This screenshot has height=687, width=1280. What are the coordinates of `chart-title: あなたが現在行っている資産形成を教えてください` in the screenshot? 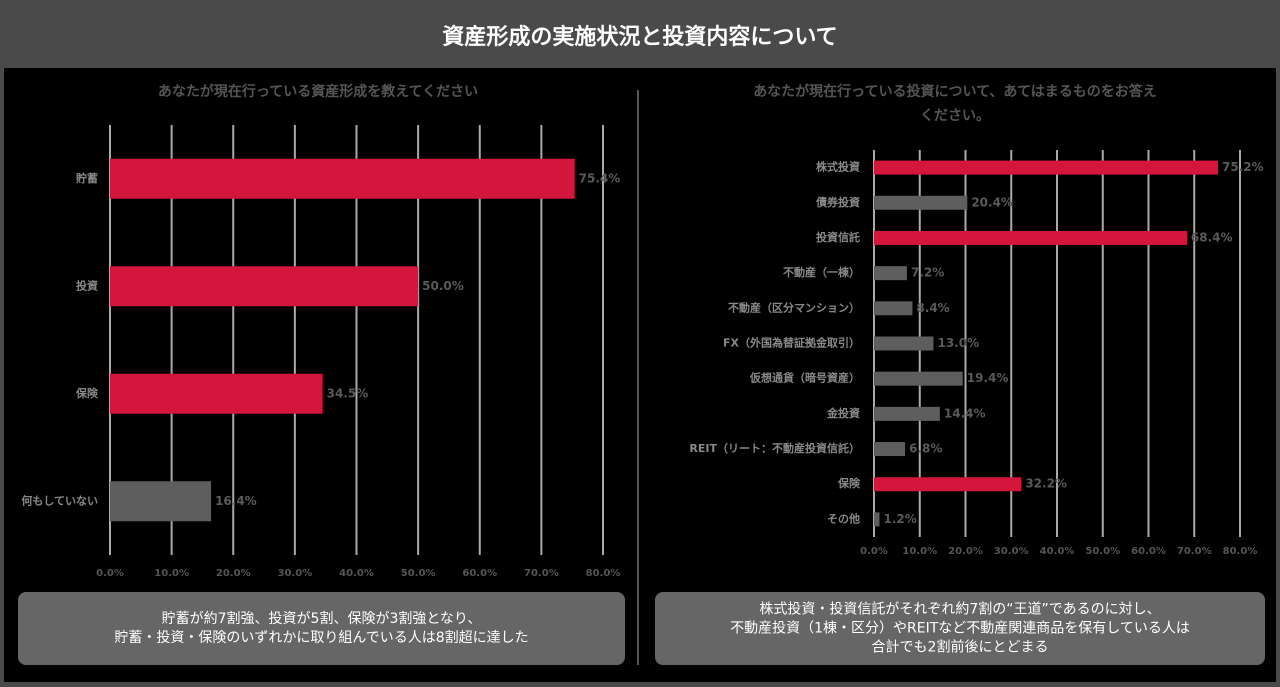 It's located at (318, 91).